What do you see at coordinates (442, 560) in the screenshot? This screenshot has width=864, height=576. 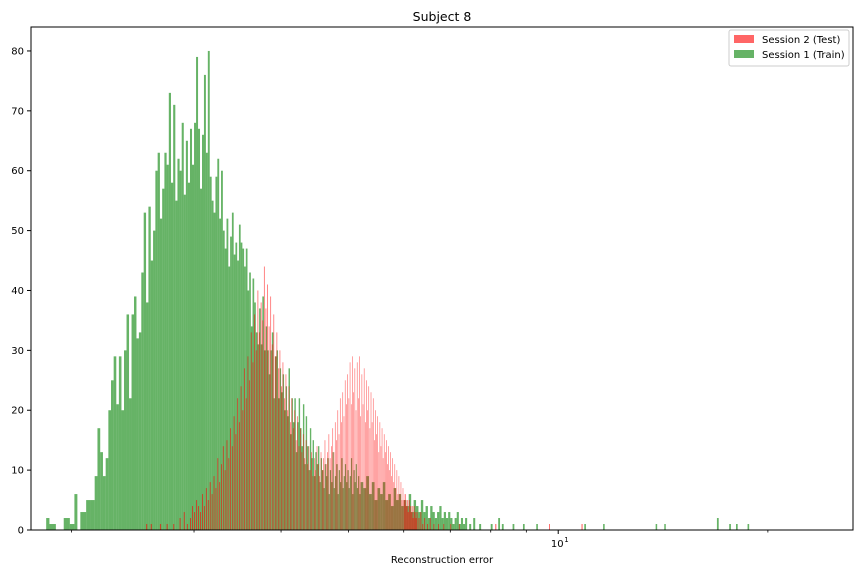 I see `x-axis-label: Reconstruction error` at bounding box center [442, 560].